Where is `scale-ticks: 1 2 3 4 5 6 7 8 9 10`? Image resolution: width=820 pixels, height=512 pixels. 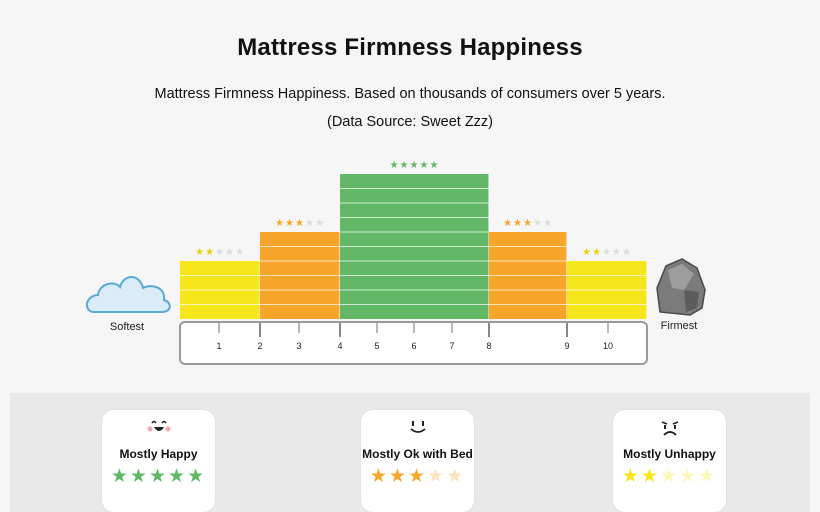 scale-ticks: 1 2 3 4 5 6 7 8 9 10 is located at coordinates (414, 337).